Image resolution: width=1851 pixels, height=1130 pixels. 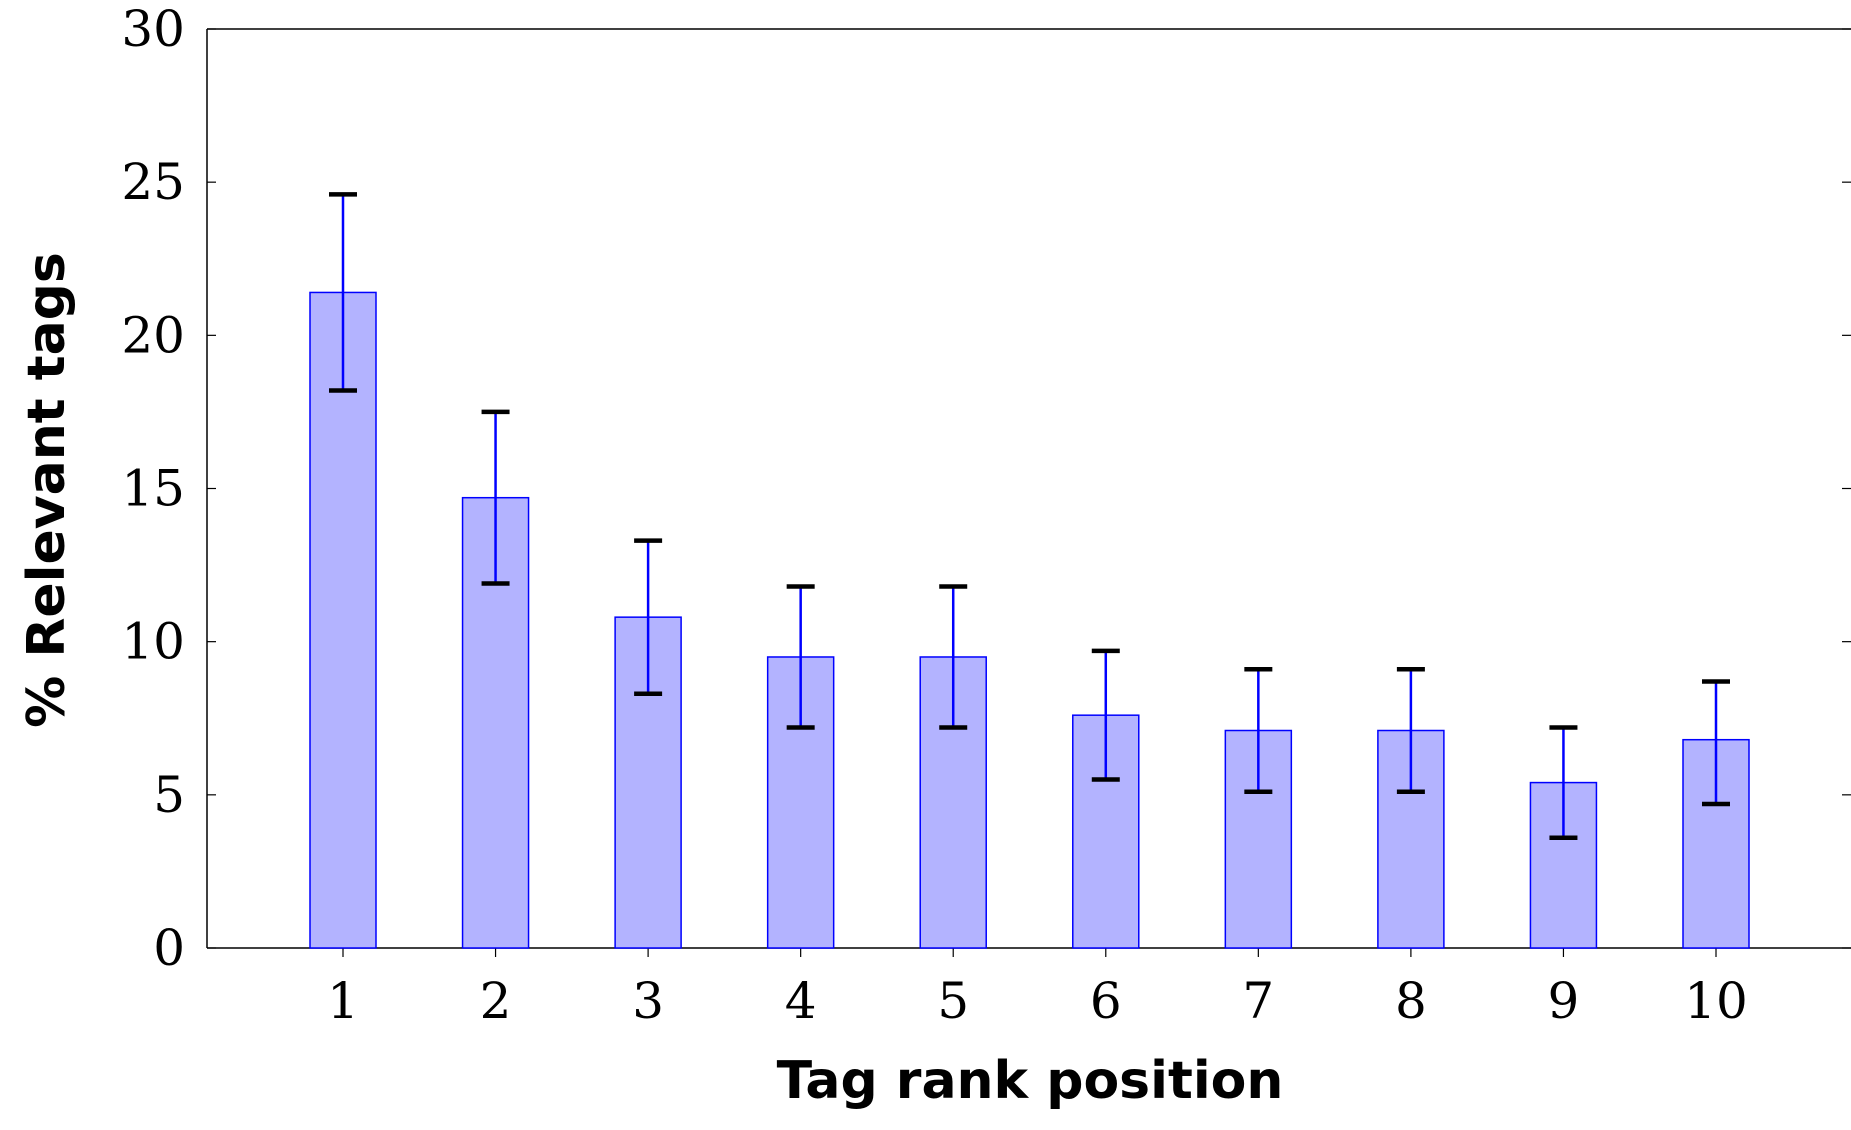 What do you see at coordinates (1258, 1001) in the screenshot?
I see `x-tick-label: 7` at bounding box center [1258, 1001].